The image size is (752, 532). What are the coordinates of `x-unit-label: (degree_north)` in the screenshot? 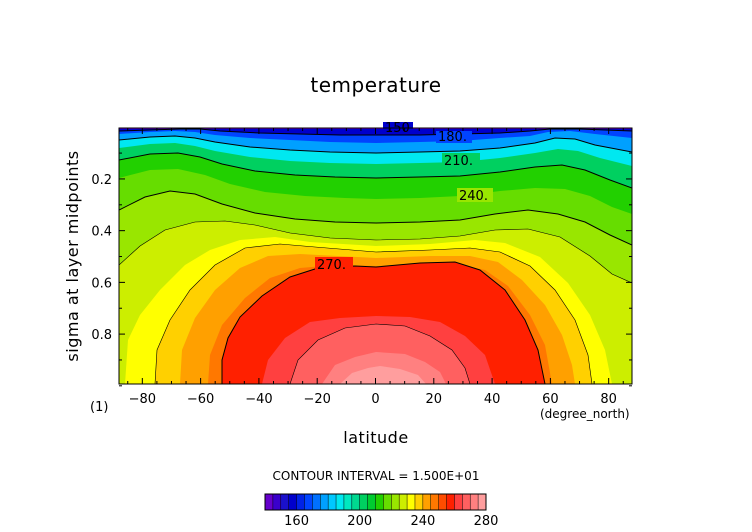 It's located at (585, 414).